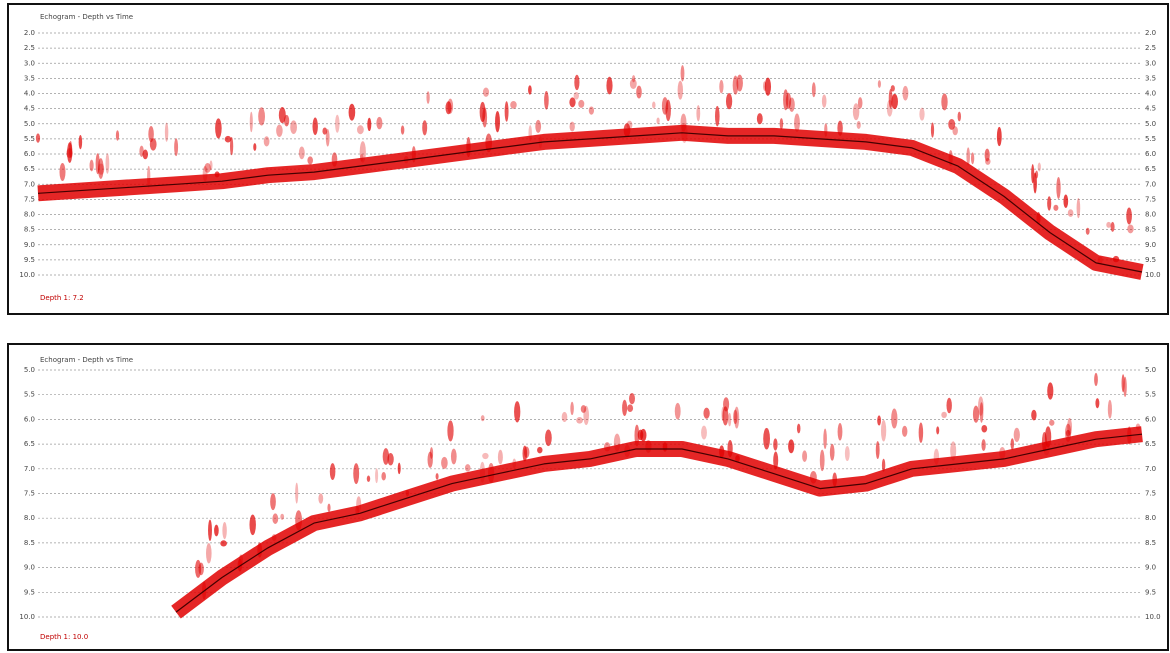 The image size is (1170, 653). What do you see at coordinates (1150, 63) in the screenshot?
I see `y-tick-label-right: 3.0` at bounding box center [1150, 63].